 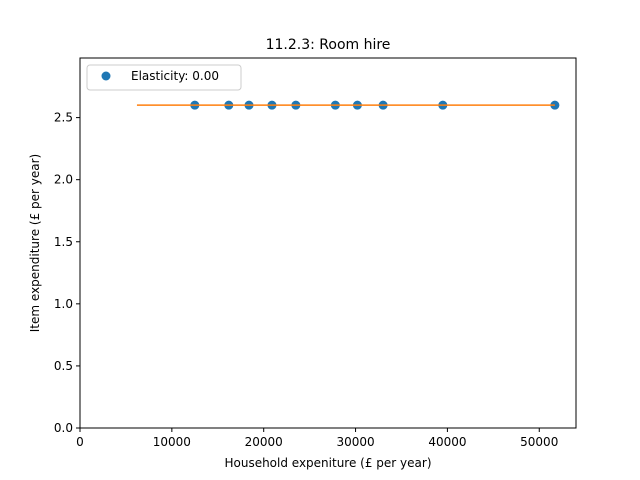 What do you see at coordinates (327, 463) in the screenshot?
I see `x-axis-label: Household expeniture (£ per year)` at bounding box center [327, 463].